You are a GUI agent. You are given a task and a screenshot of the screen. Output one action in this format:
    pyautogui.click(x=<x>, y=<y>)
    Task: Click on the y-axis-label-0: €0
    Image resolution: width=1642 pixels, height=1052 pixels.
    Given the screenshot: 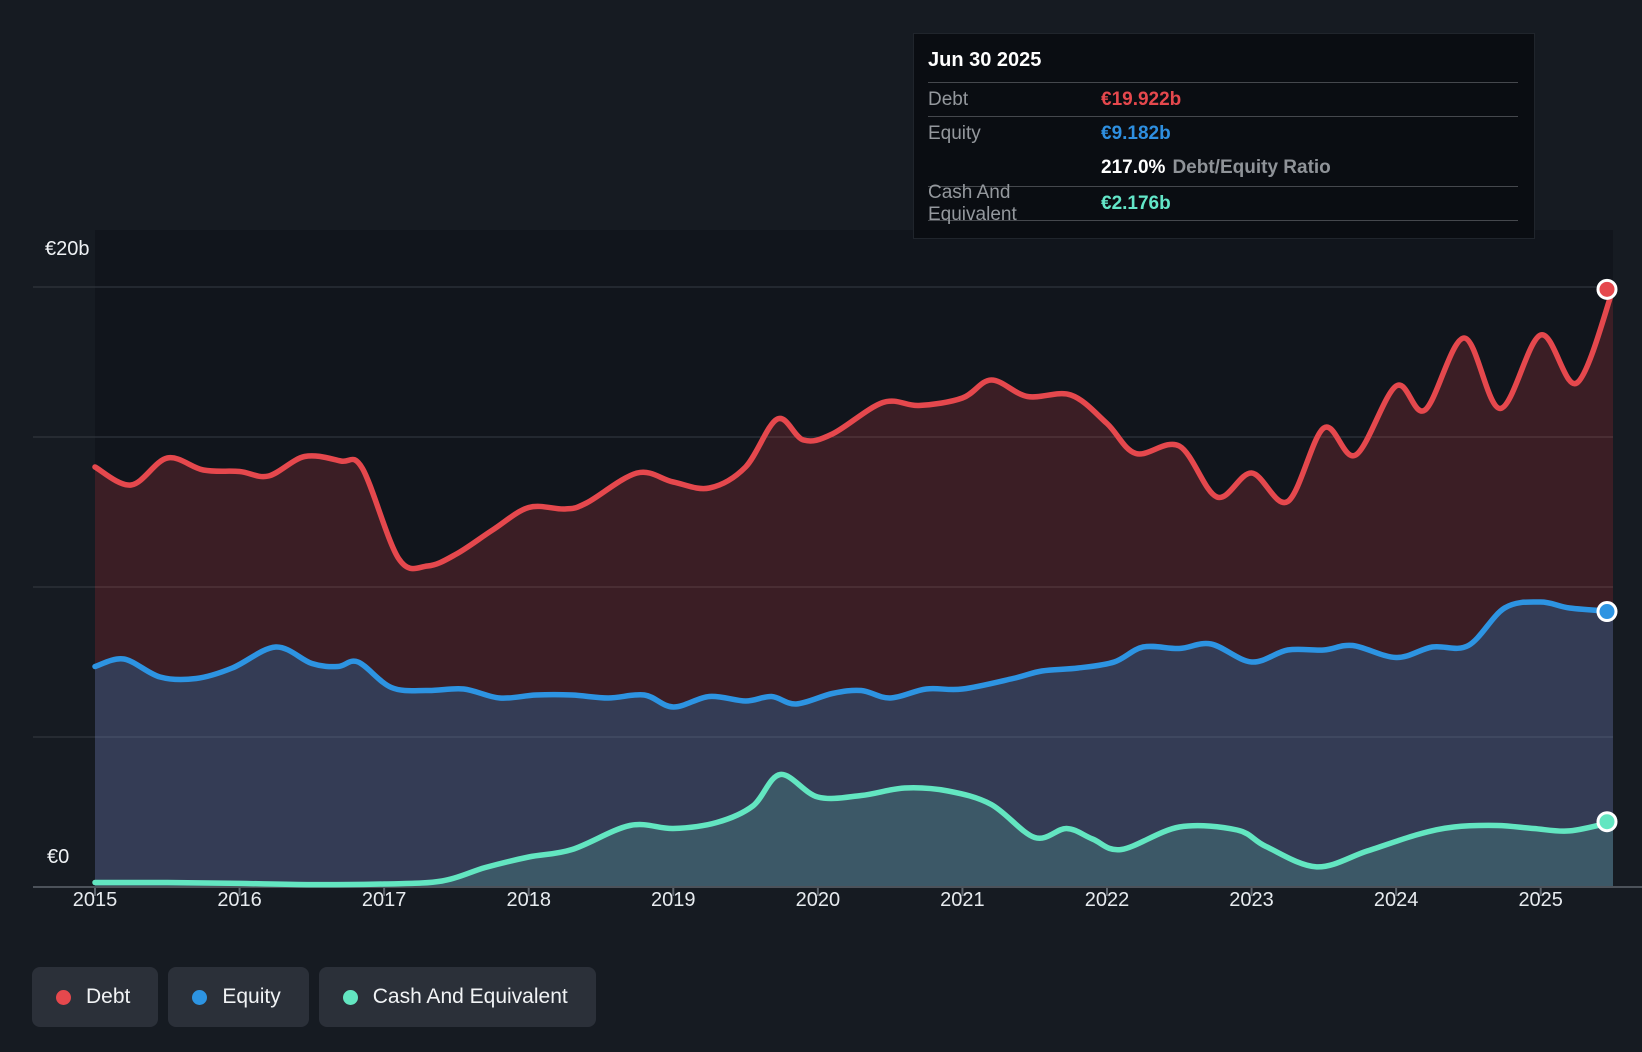 What is the action you would take?
    pyautogui.click(x=58, y=857)
    